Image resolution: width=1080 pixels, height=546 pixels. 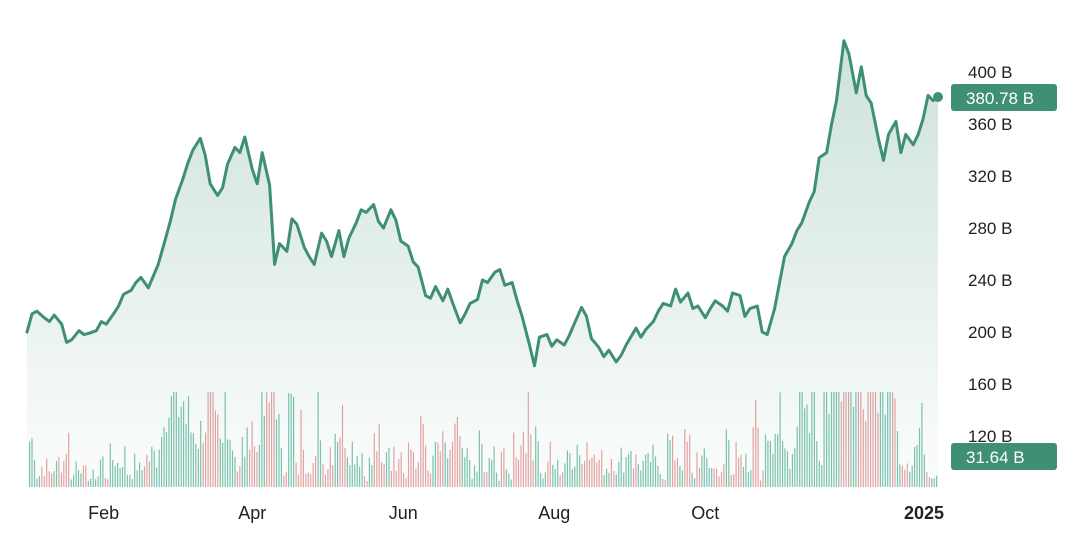 What do you see at coordinates (995, 457) in the screenshot?
I see `volume-value-label: 31.64 B` at bounding box center [995, 457].